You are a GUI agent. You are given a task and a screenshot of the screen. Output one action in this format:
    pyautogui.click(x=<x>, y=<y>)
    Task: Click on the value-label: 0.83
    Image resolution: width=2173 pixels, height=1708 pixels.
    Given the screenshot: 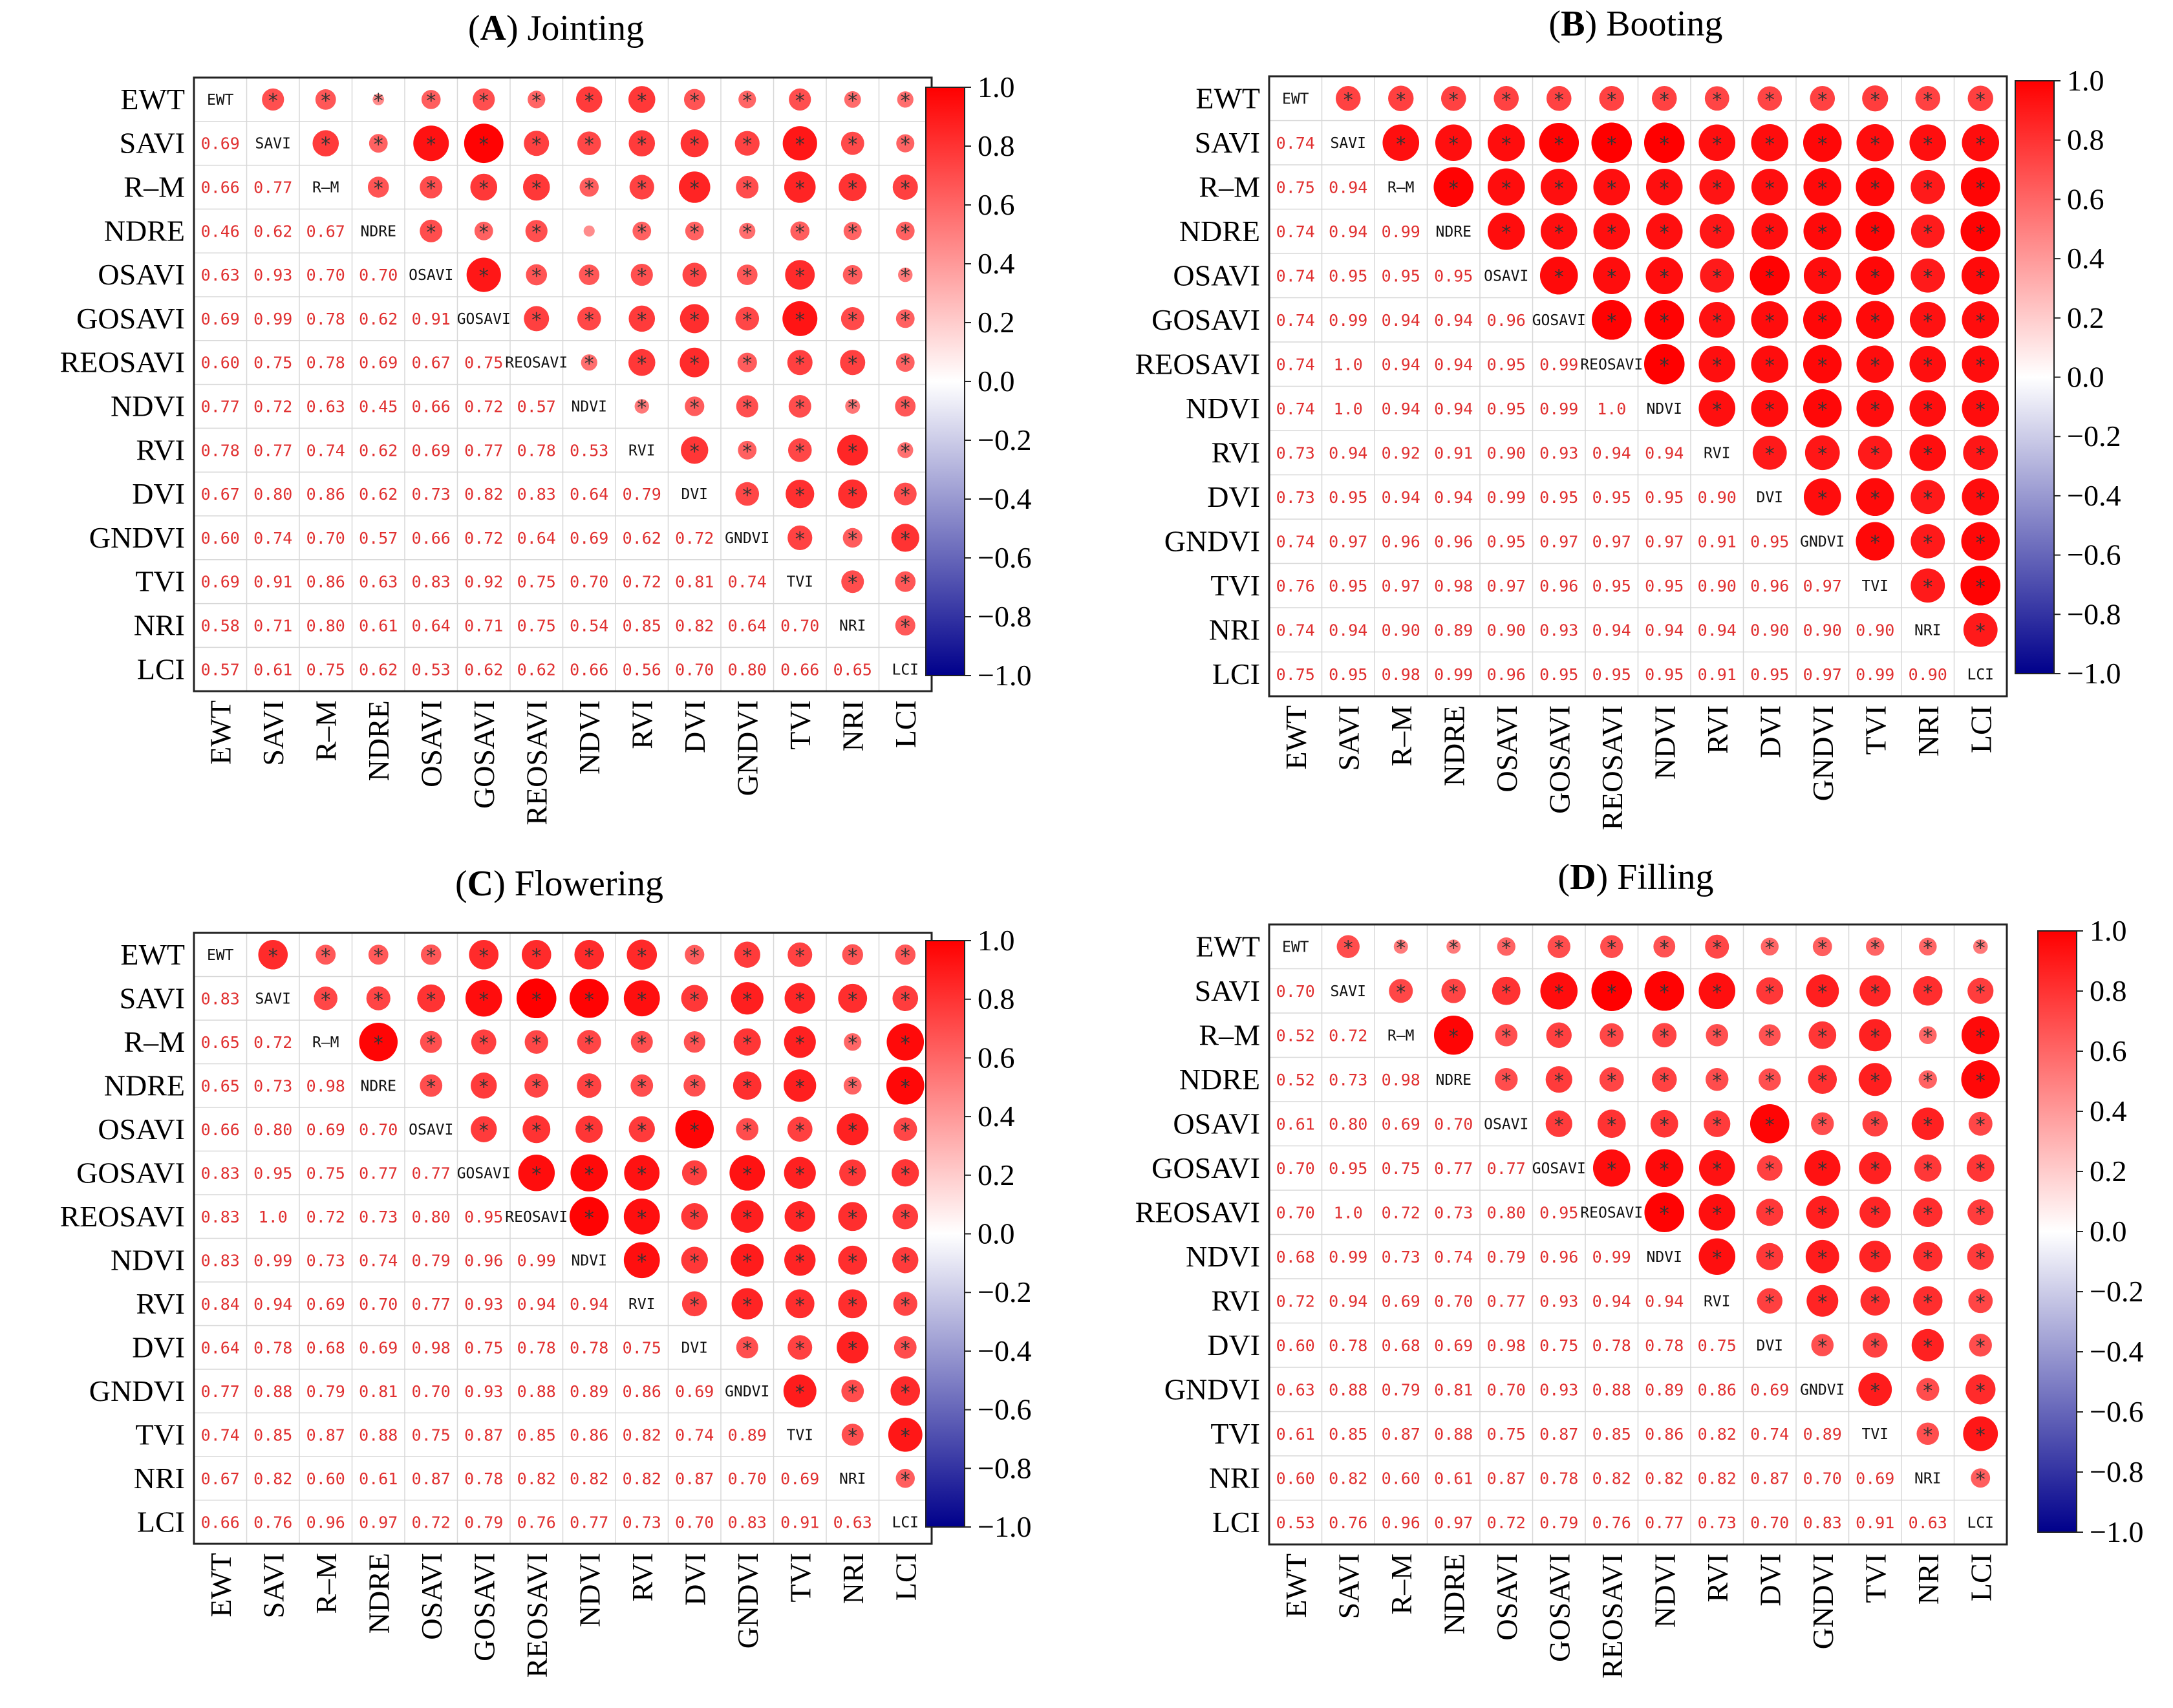 What is the action you would take?
    pyautogui.click(x=220, y=1260)
    